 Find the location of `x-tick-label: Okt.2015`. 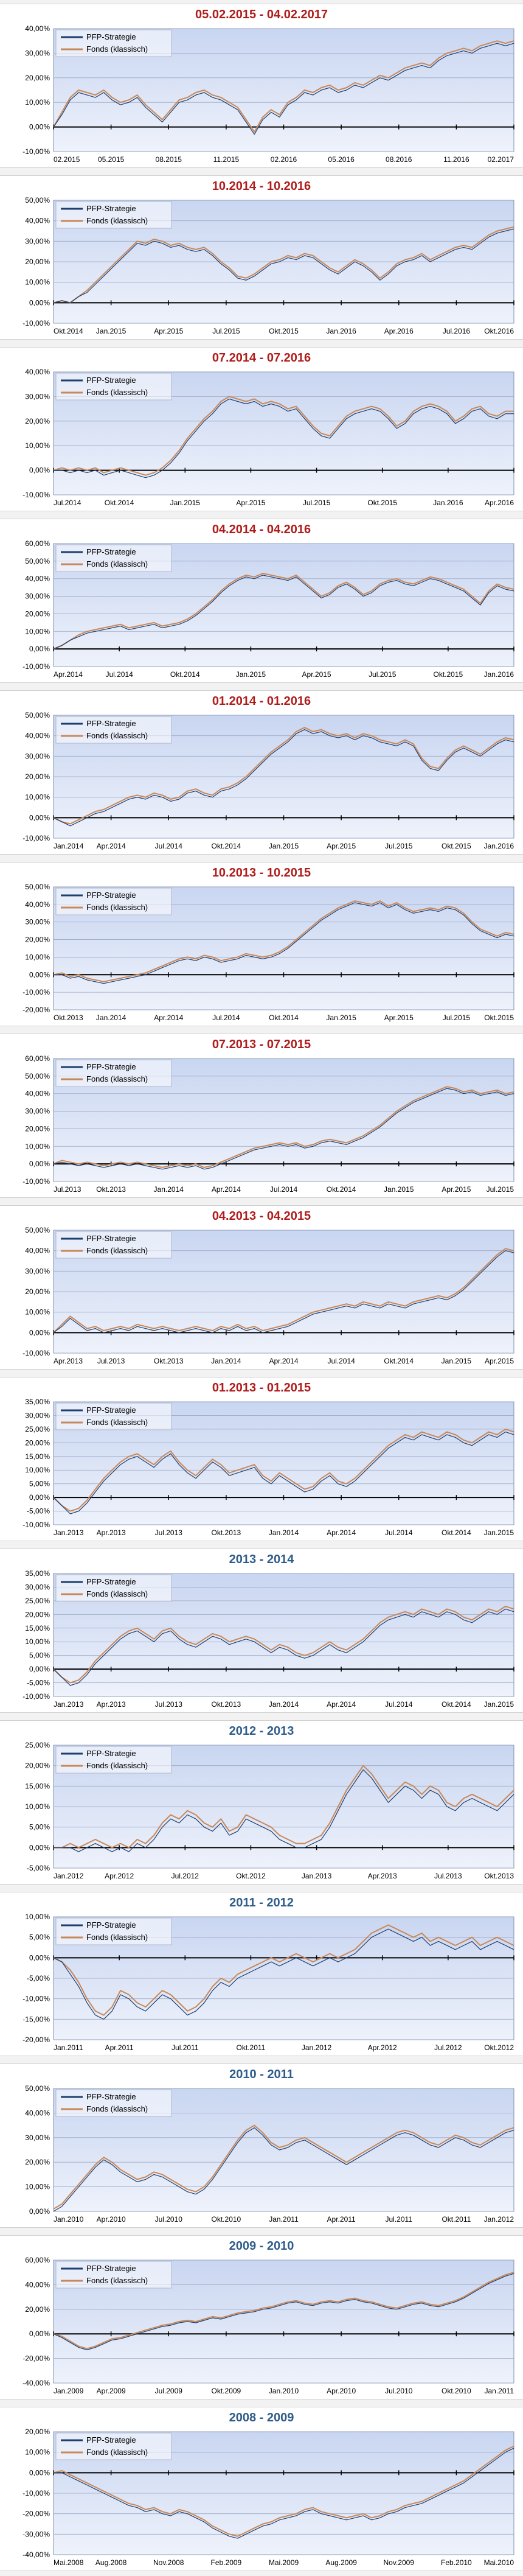

x-tick-label: Okt.2015 is located at coordinates (382, 503).